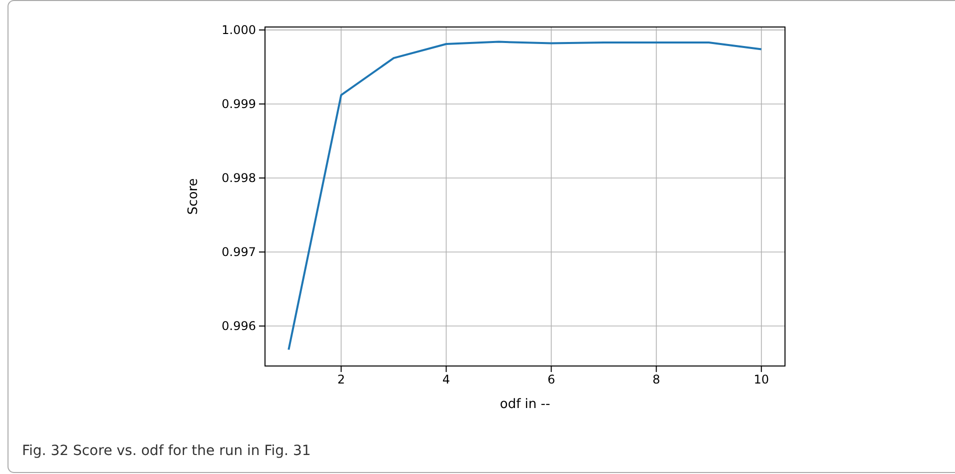 Image resolution: width=955 pixels, height=474 pixels. What do you see at coordinates (656, 379) in the screenshot?
I see `x-tick-label: 8` at bounding box center [656, 379].